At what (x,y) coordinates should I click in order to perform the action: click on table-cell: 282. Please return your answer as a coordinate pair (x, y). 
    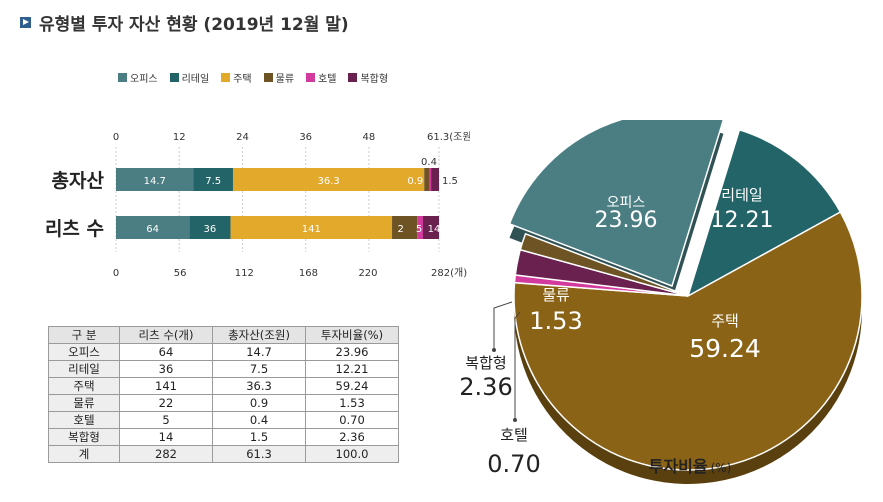
    Looking at the image, I should click on (166, 454).